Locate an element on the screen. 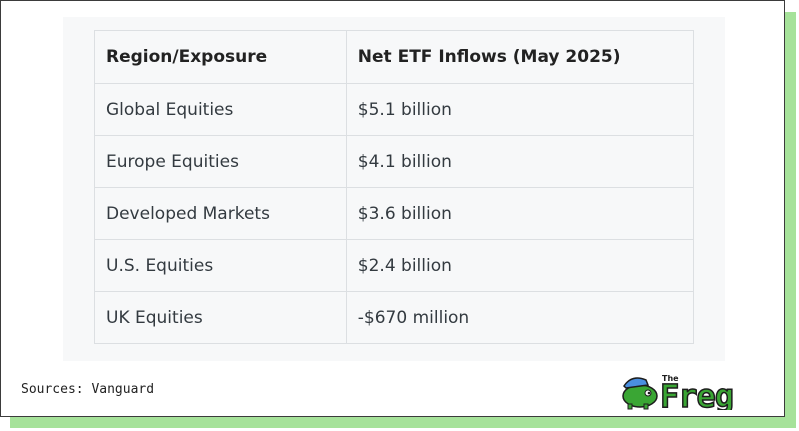 Image resolution: width=799 pixels, height=431 pixels. inflow-cell: $4.1 billion is located at coordinates (520, 161).